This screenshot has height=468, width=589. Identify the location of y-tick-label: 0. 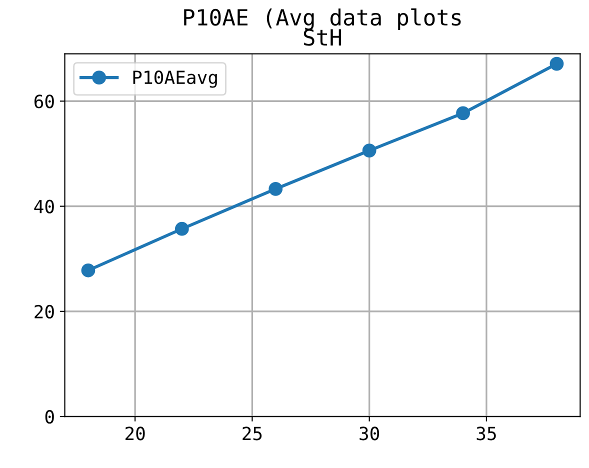
(49, 417).